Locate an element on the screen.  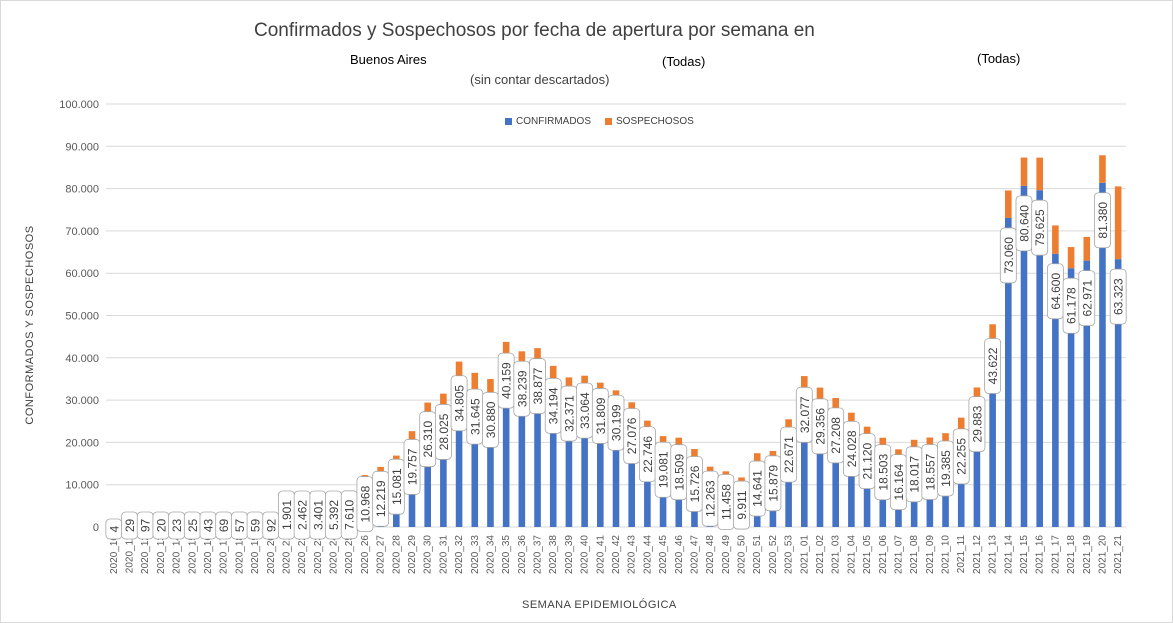
data-label-text: 1.901 is located at coordinates (287, 515).